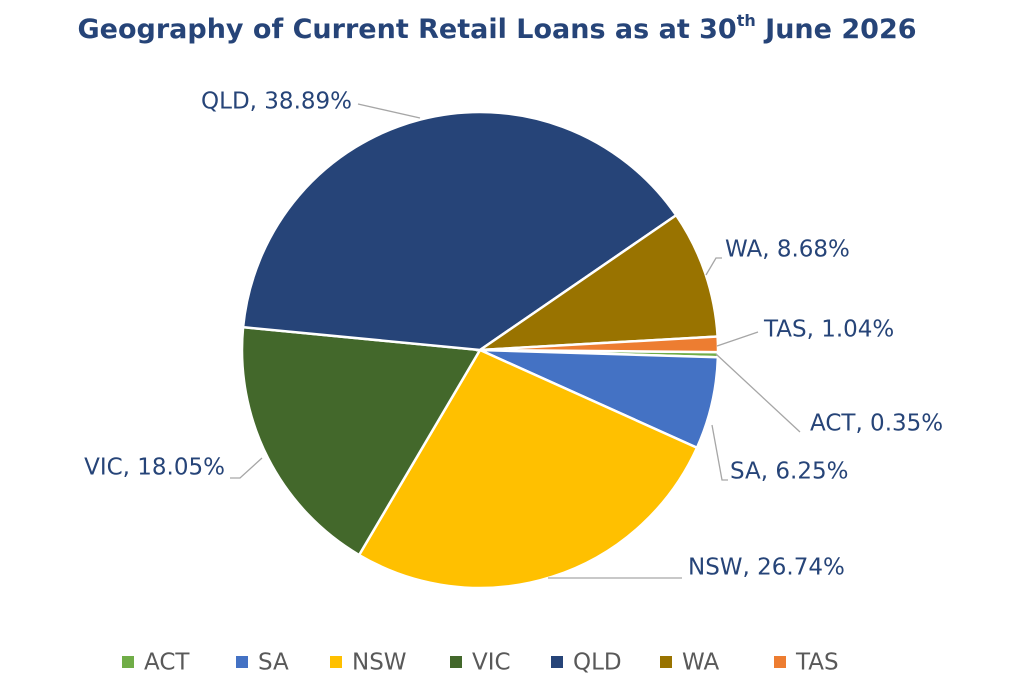 The height and width of the screenshot is (698, 1019). I want to click on legend-label: WA, so click(700, 663).